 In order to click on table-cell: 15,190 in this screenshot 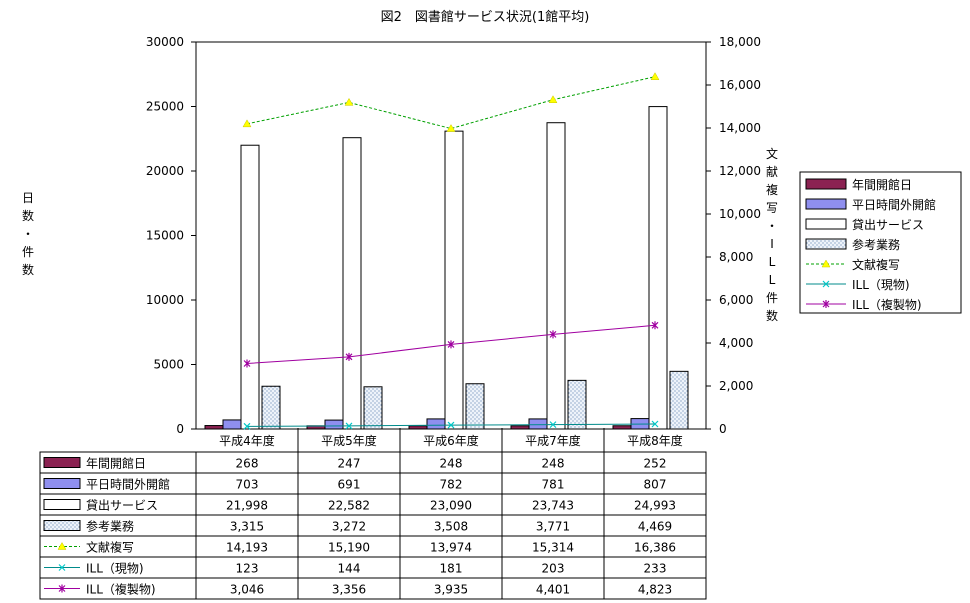, I will do `click(349, 548)`.